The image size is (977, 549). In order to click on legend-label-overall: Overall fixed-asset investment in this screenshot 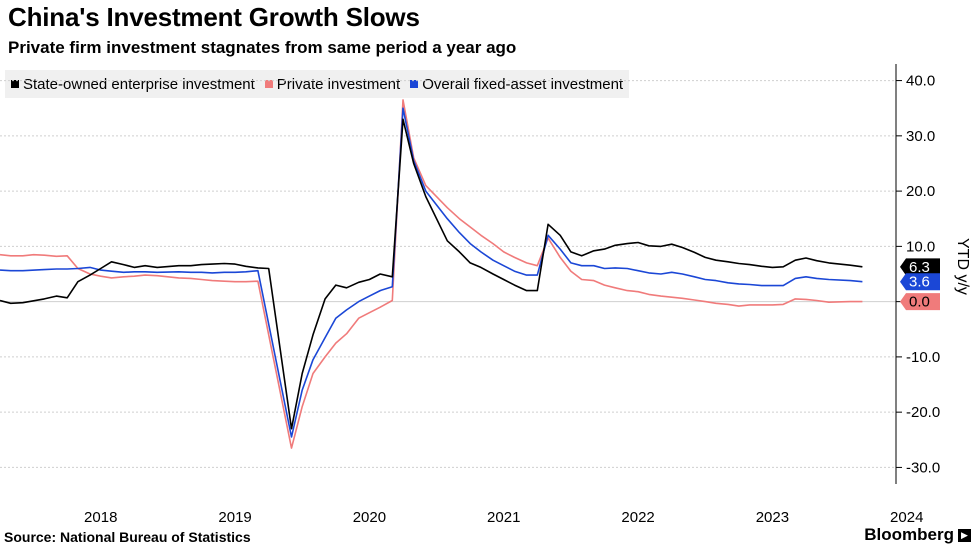, I will do `click(523, 84)`.